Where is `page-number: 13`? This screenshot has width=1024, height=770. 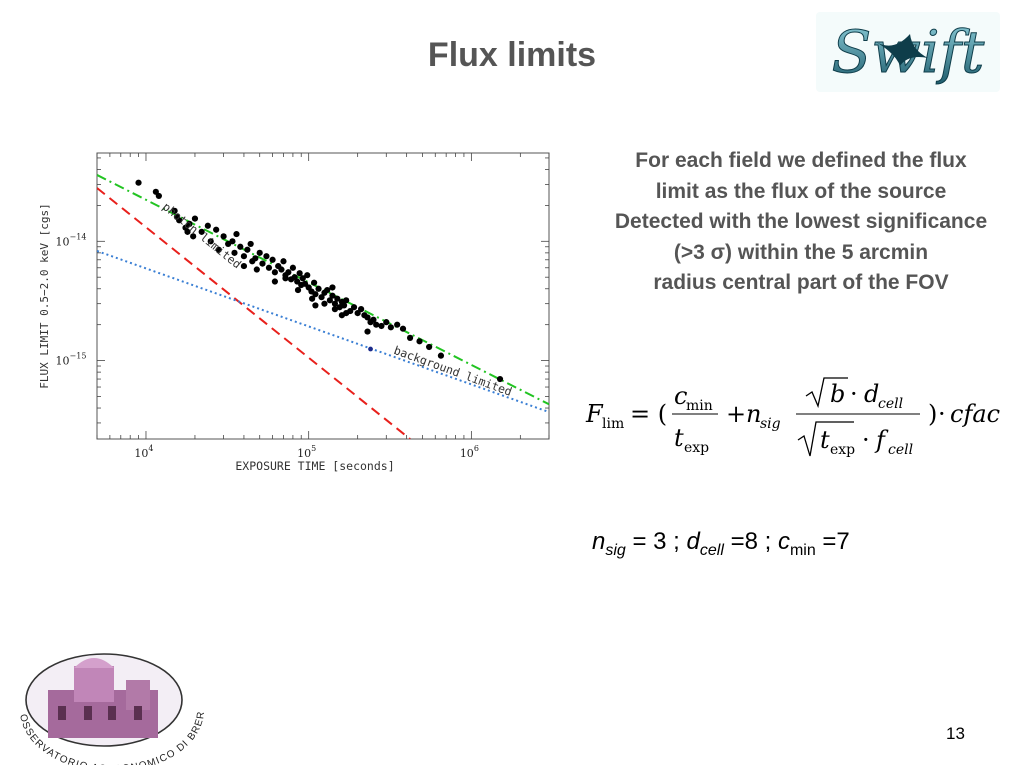
page-number: 13 is located at coordinates (955, 733).